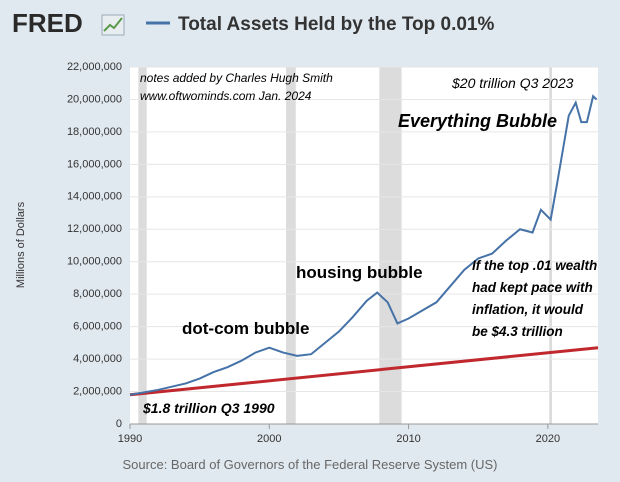 The width and height of the screenshot is (620, 482). I want to click on logo: FRED, so click(47, 23).